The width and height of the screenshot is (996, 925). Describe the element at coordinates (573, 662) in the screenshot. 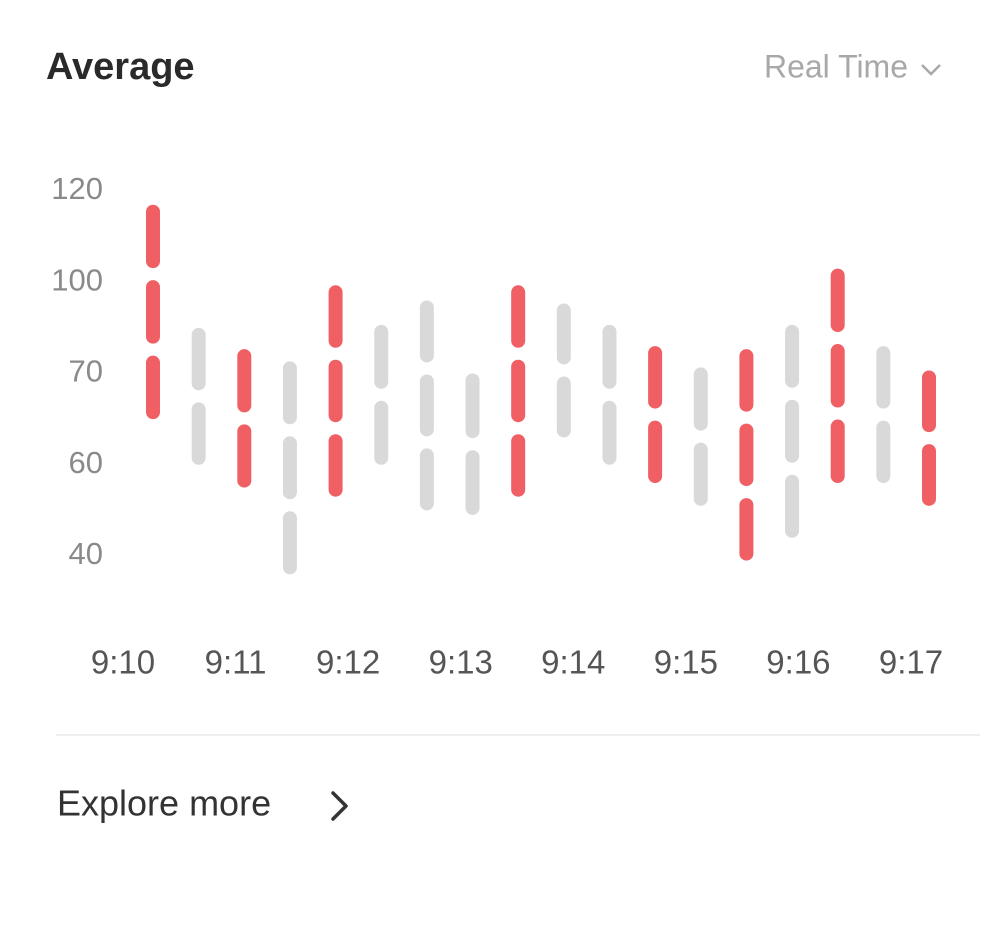

I see `x-tick-label: 9:14` at that location.